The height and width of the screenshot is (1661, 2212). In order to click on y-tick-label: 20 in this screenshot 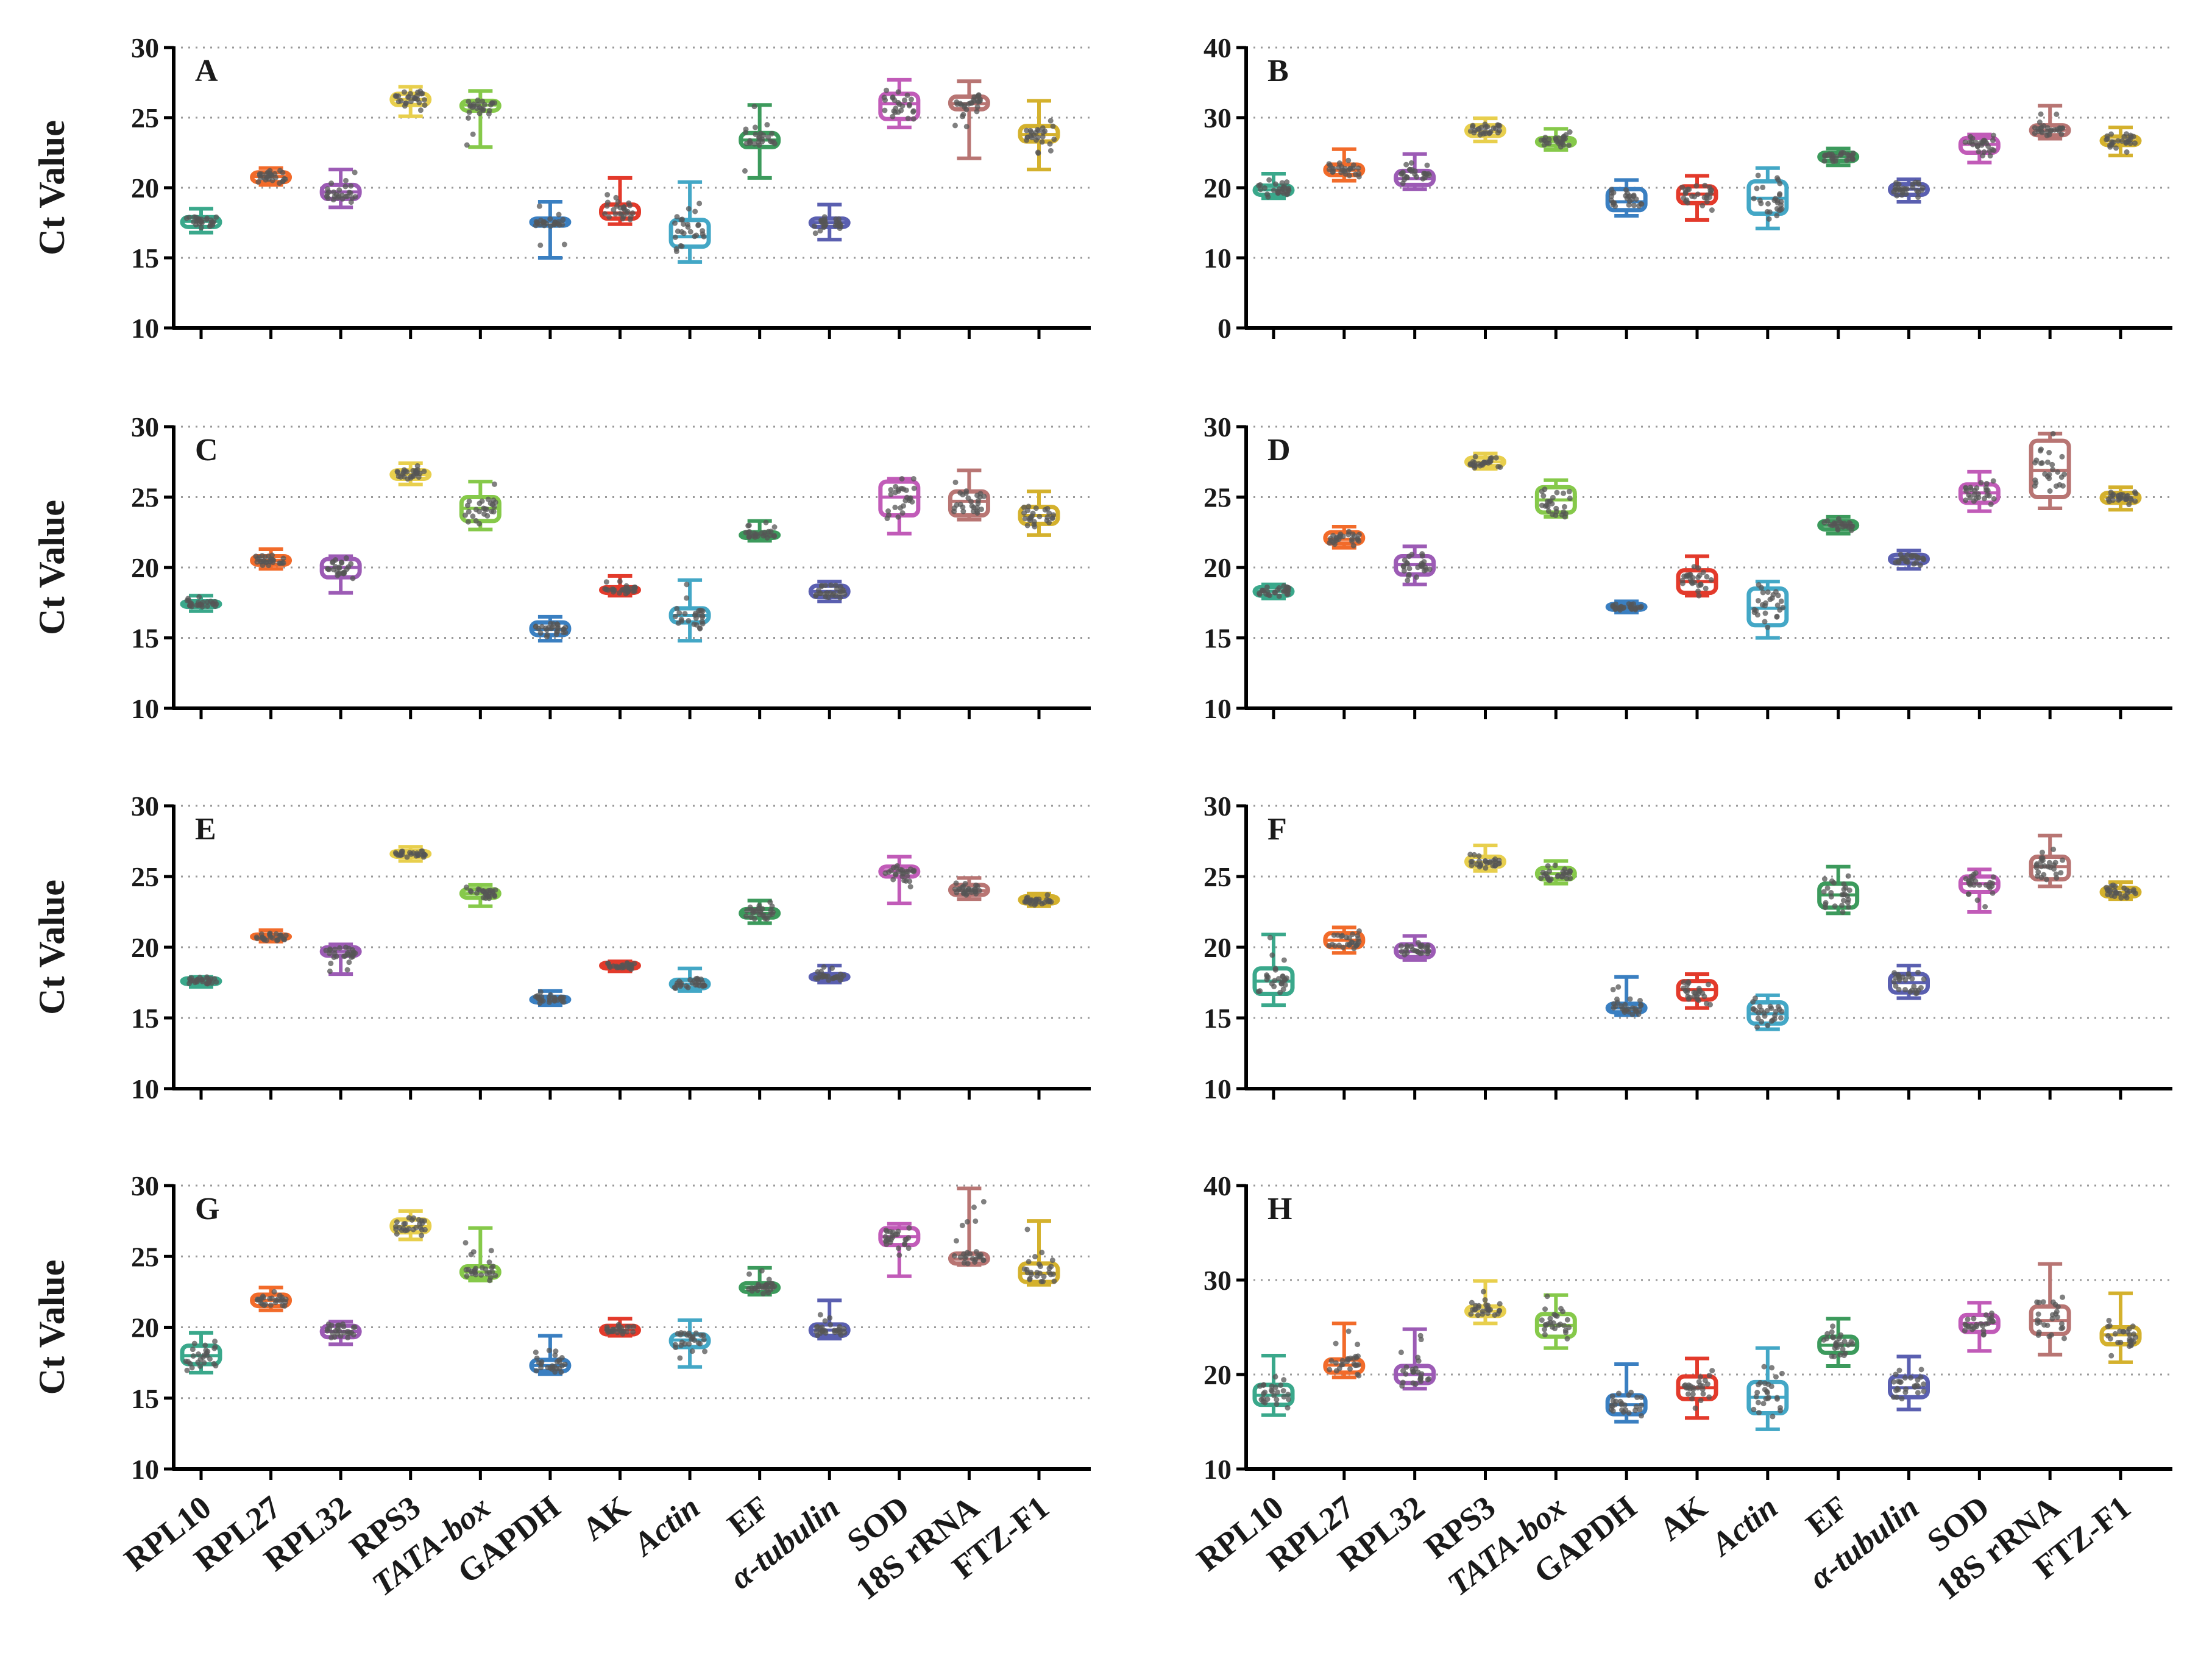, I will do `click(145, 1327)`.